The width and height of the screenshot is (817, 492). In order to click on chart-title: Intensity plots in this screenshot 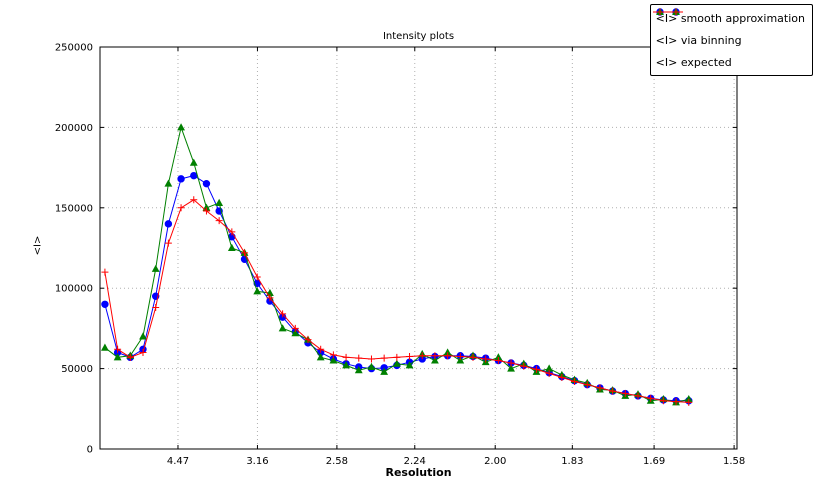, I will do `click(418, 36)`.